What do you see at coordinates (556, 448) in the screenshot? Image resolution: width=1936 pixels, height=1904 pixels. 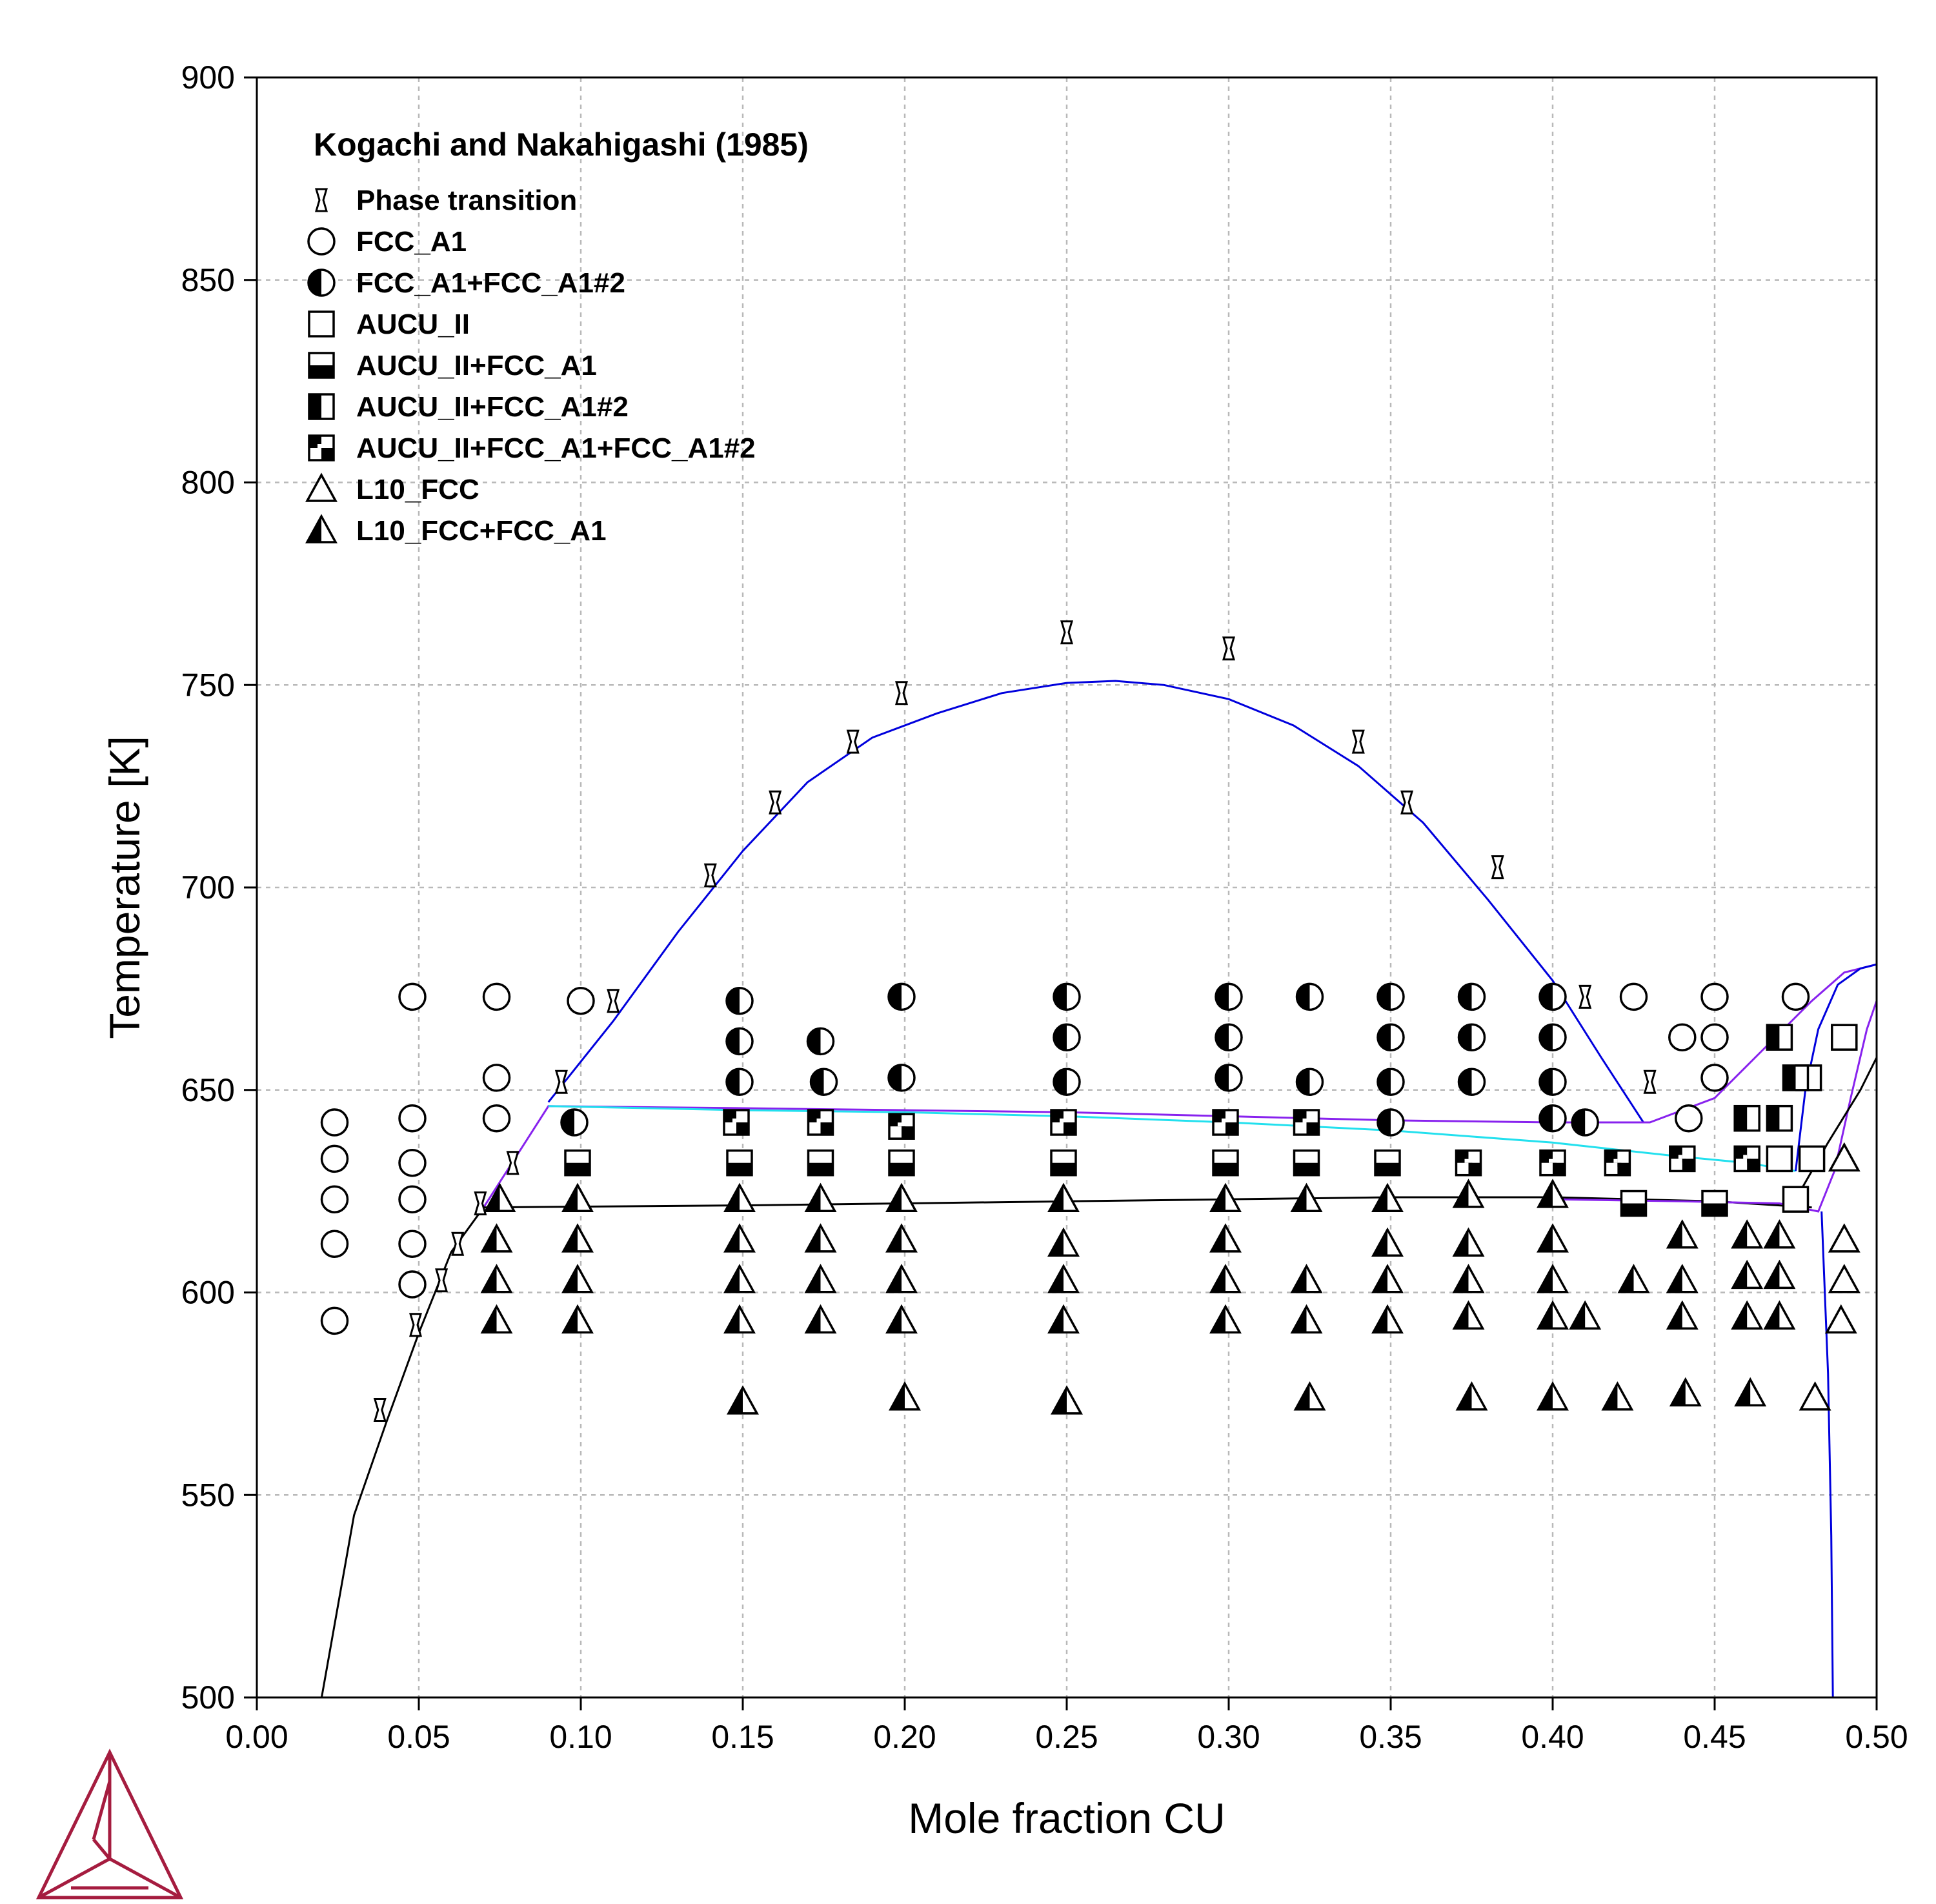 I see `legend-label: AUCU_II+FCC_A1+FCC_A1#2` at bounding box center [556, 448].